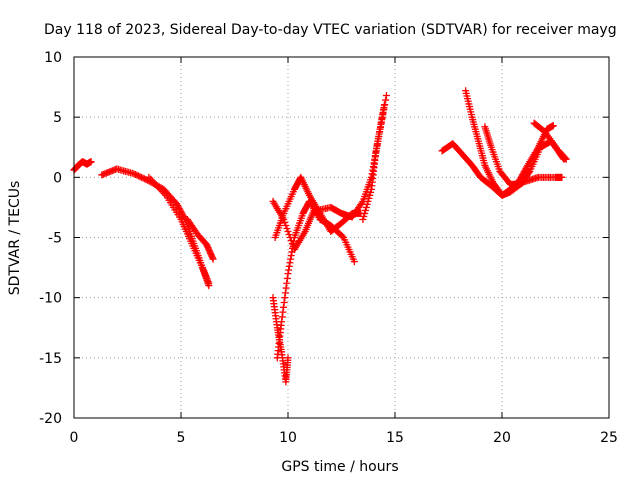  Describe the element at coordinates (395, 438) in the screenshot. I see `x-tick-label: 15` at that location.